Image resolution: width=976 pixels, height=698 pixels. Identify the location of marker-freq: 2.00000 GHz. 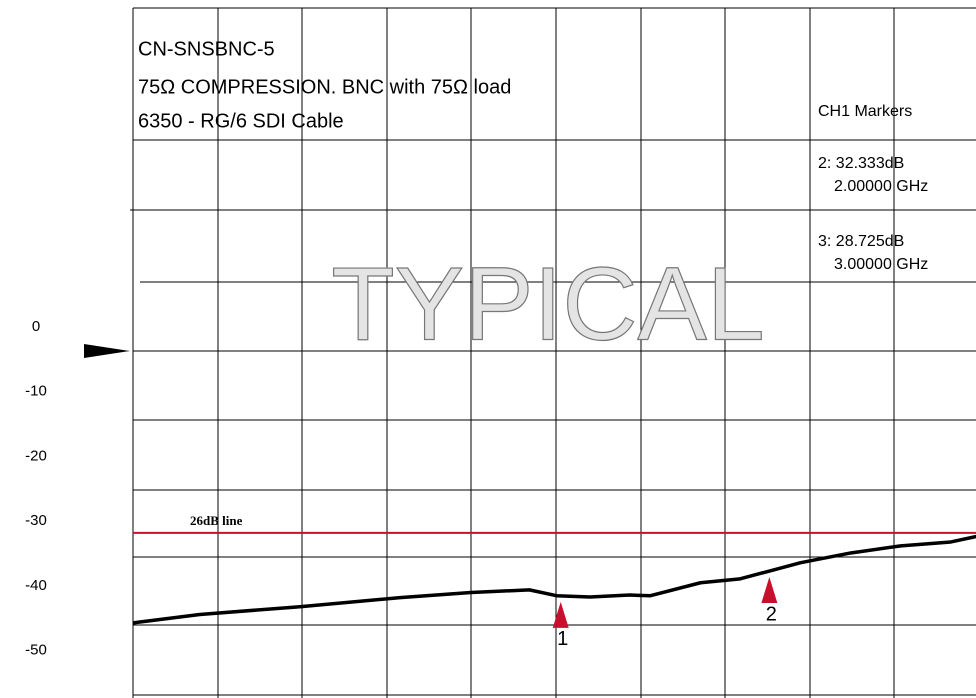
(881, 186).